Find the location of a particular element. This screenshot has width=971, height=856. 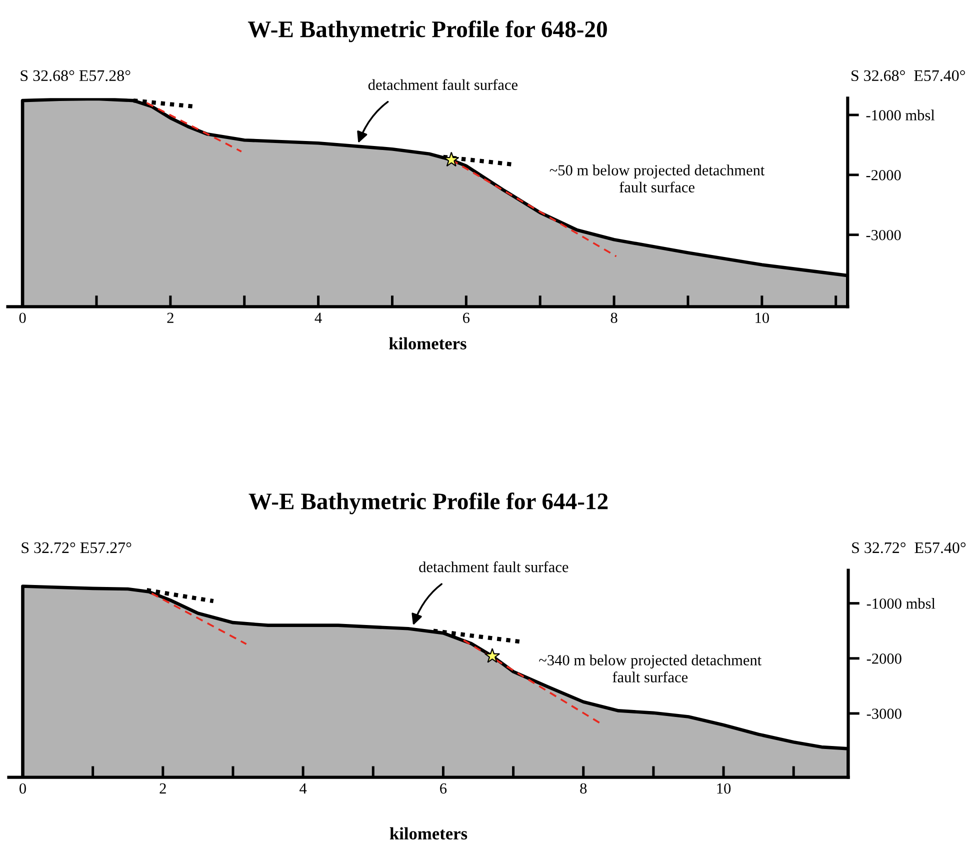

annotation: ~50 m below projected detachment fault surface is located at coordinates (657, 178).